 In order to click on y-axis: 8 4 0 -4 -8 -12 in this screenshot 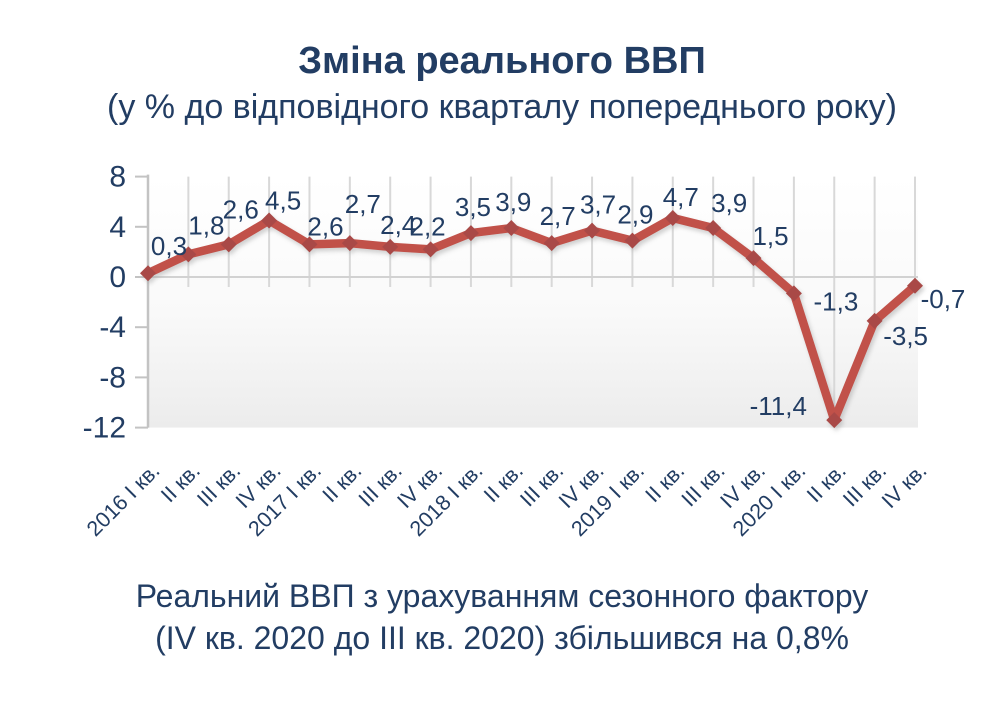, I will do `click(116, 303)`.